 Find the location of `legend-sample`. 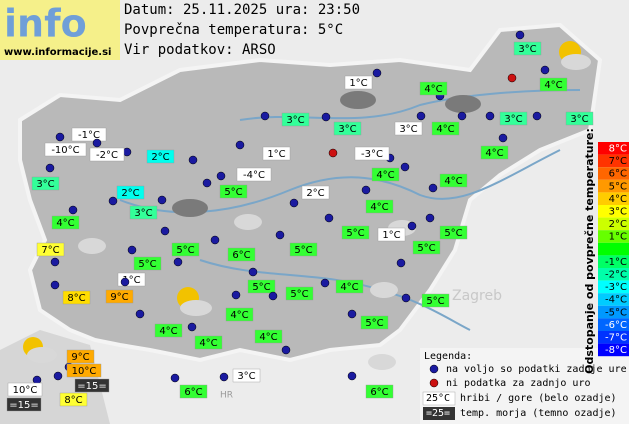

legend-sample is located at coordinates (439, 398).